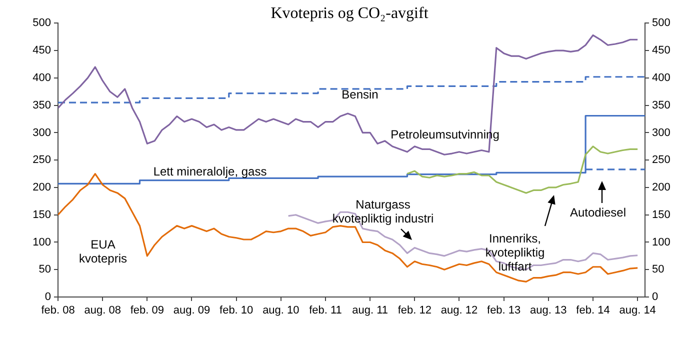  Describe the element at coordinates (661, 188) in the screenshot. I see `y2-tick-label: 200` at that location.